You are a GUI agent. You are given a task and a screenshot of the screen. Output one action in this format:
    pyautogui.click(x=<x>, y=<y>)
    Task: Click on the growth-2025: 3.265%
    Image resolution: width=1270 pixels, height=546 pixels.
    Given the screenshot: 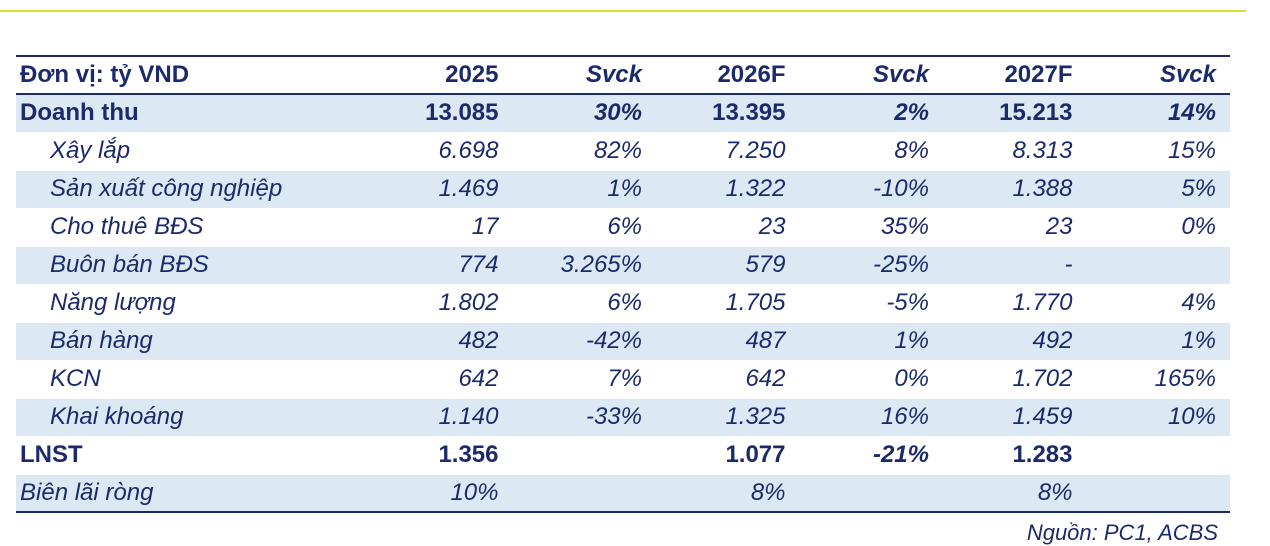 What is the action you would take?
    pyautogui.click(x=584, y=265)
    